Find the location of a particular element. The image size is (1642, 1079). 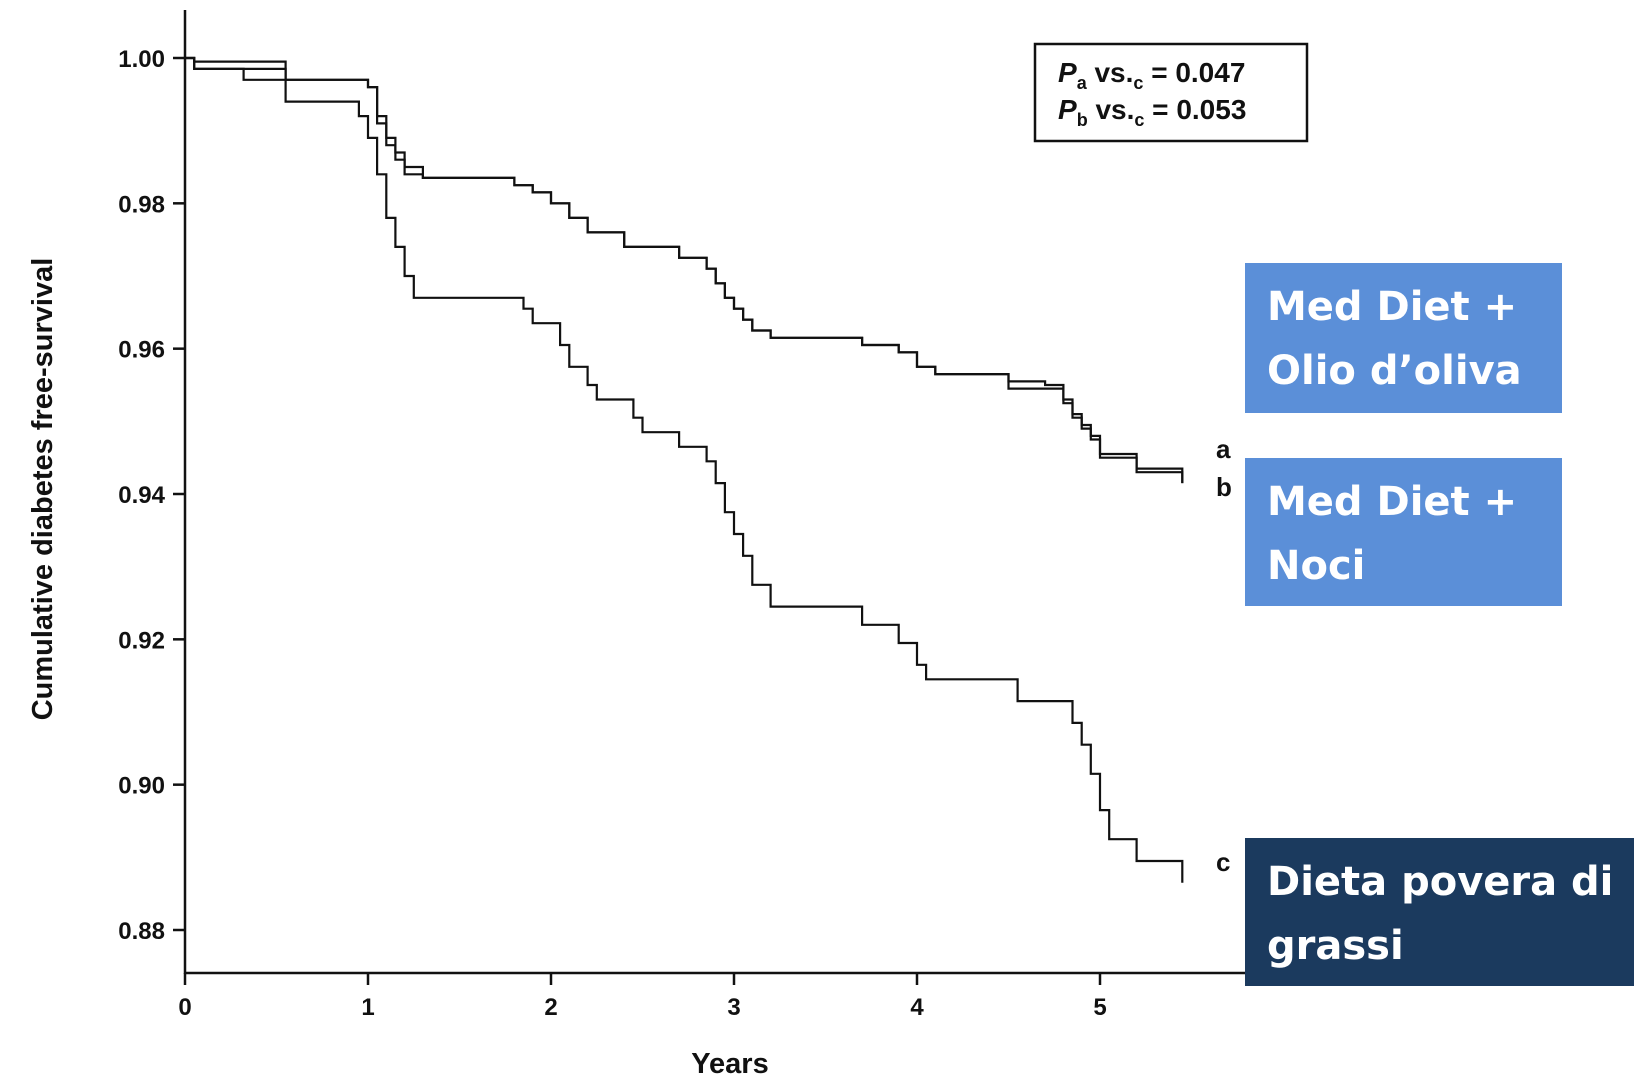

callout-c-line-2: grassi is located at coordinates (1335, 946).